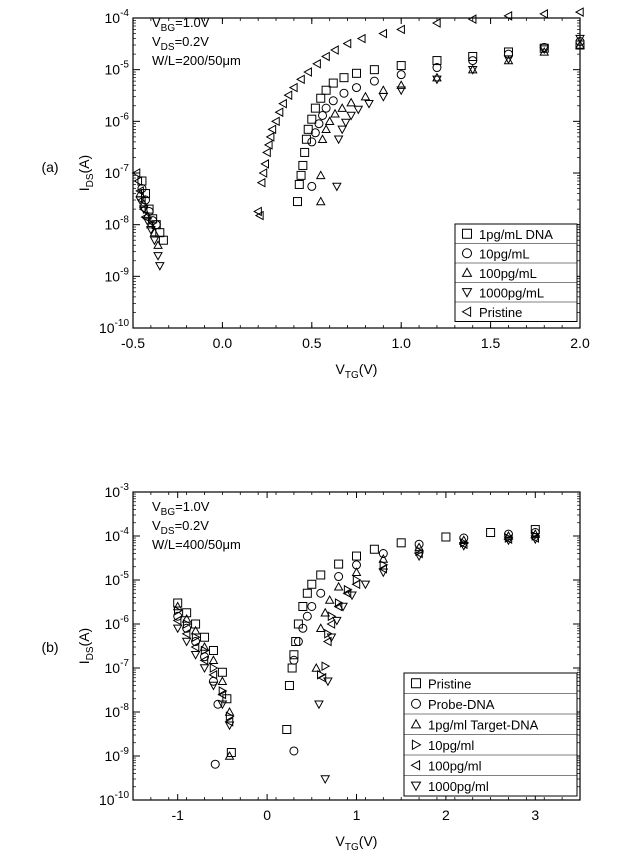  Describe the element at coordinates (511, 292) in the screenshot. I see `legend-label: 1000pg/mL` at that location.